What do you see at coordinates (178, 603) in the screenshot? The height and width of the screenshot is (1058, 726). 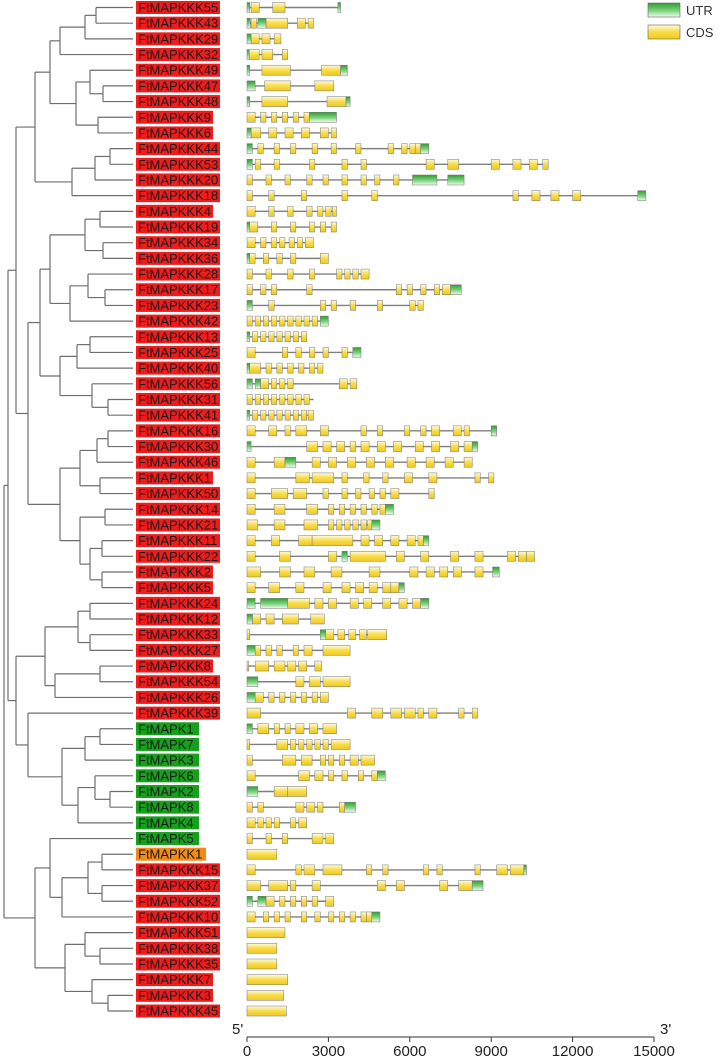 I see `gene-label: FtMAPKKK24` at bounding box center [178, 603].